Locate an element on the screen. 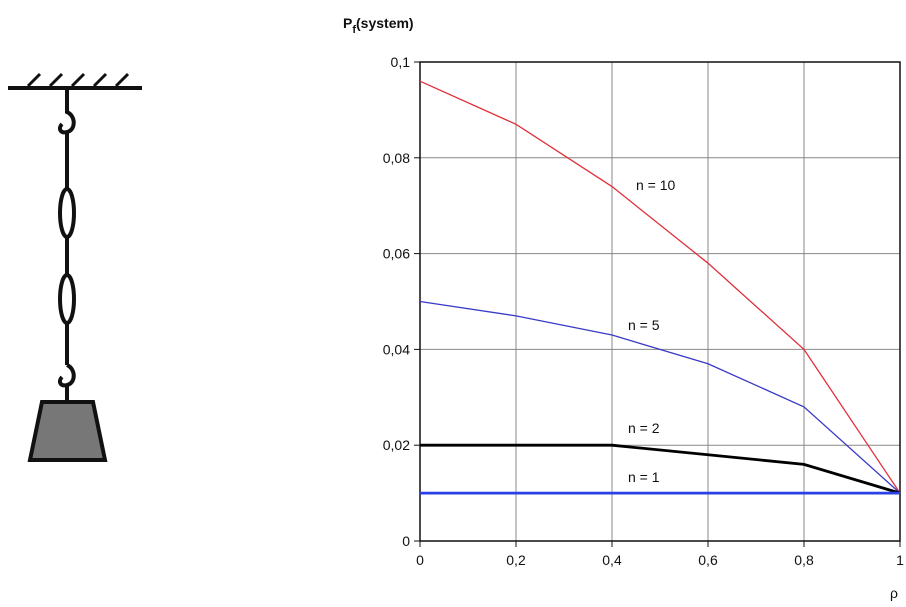 The width and height of the screenshot is (906, 607). hook-top is located at coordinates (66, 112).